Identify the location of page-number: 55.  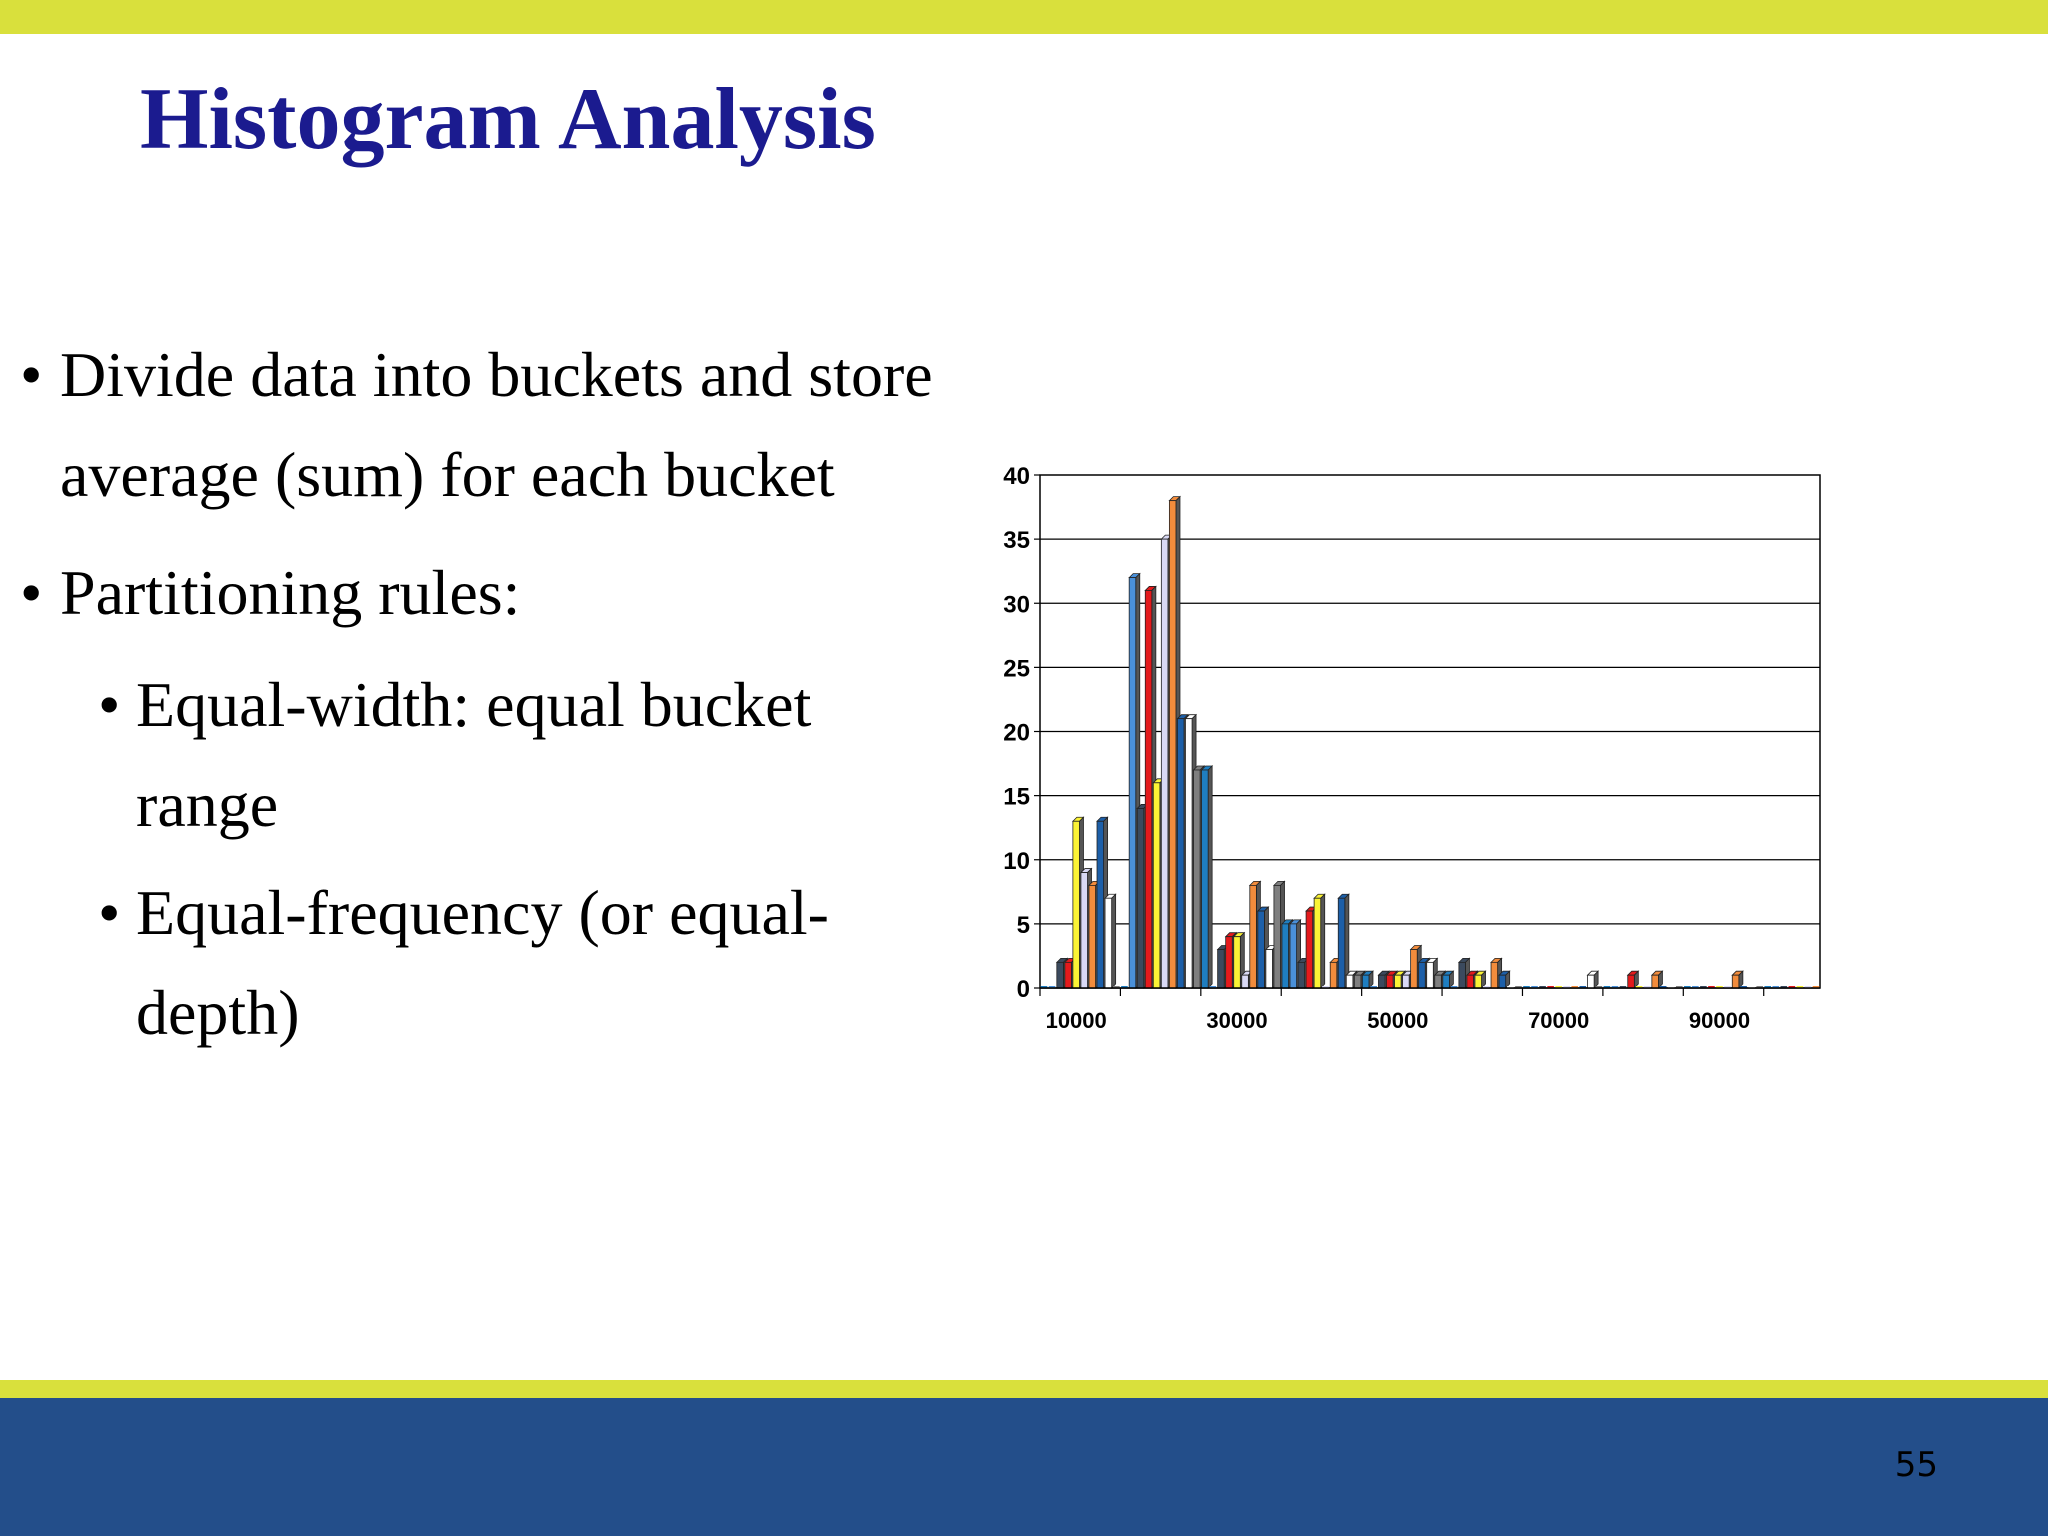
(1916, 1465).